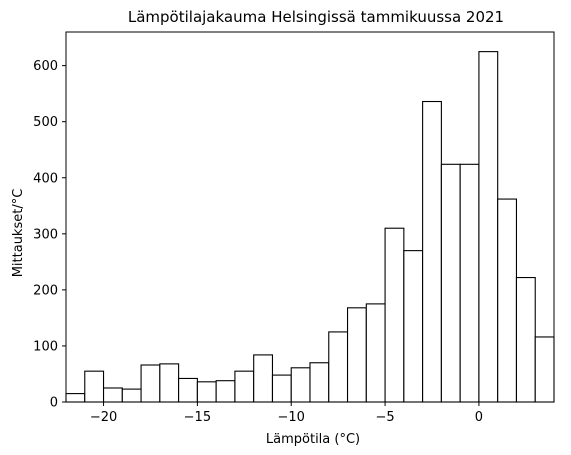  I want to click on y-axis-label: Mittaukset/°C, so click(18, 233).